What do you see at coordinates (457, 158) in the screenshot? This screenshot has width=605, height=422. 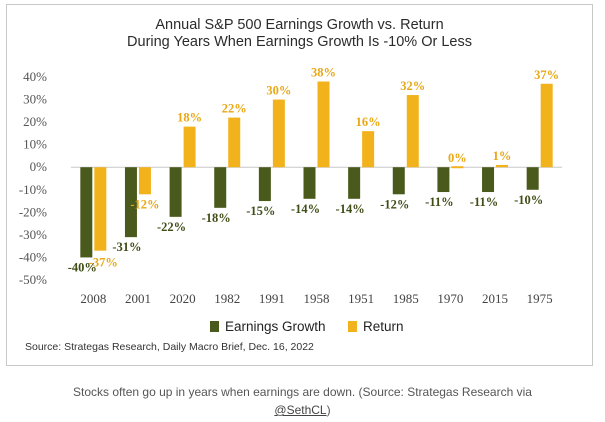 I see `return-label: 0%` at bounding box center [457, 158].